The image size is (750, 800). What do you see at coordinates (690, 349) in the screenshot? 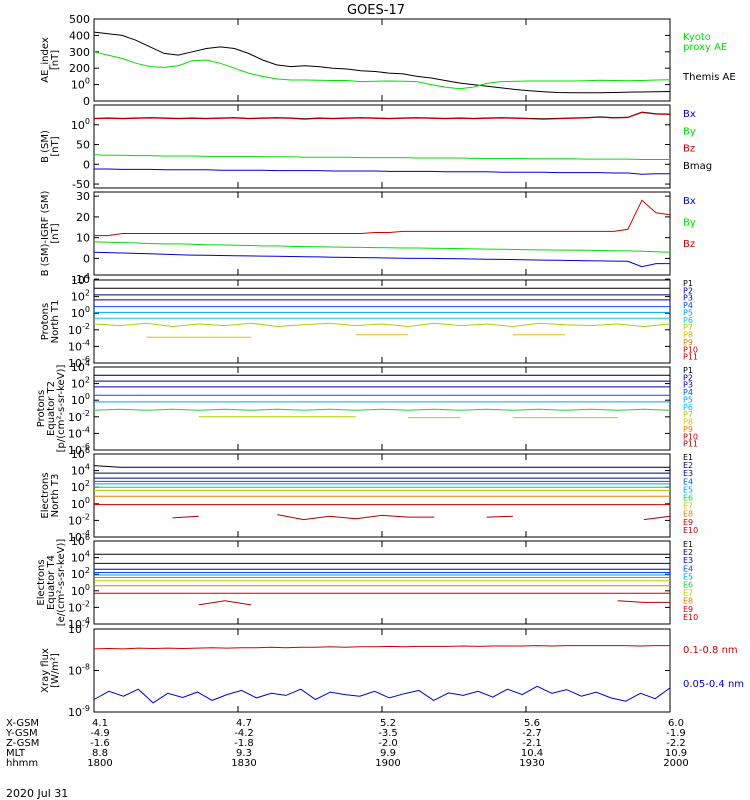
I see `legend-item: P10` at bounding box center [690, 349].